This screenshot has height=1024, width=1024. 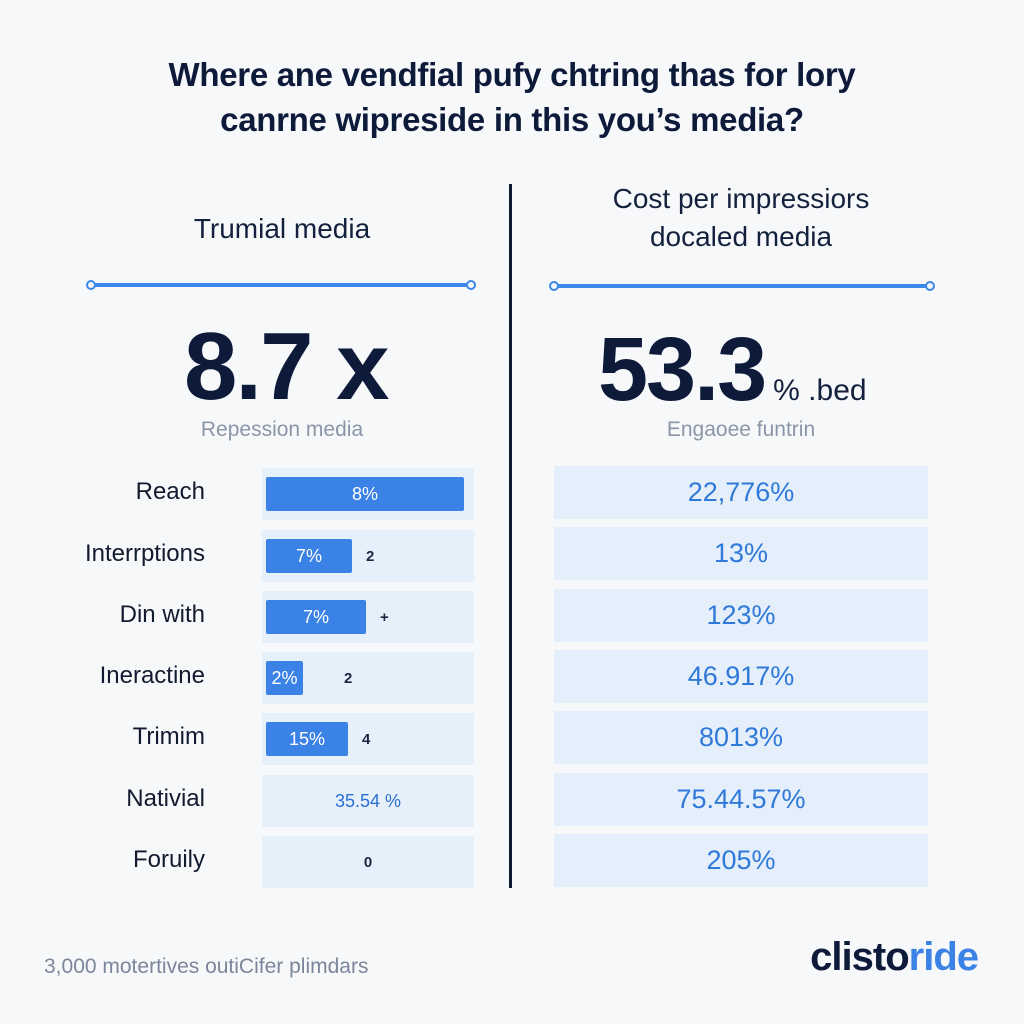 What do you see at coordinates (512, 119) in the screenshot?
I see `title-line-2: canrne wipreside in this you’s media?` at bounding box center [512, 119].